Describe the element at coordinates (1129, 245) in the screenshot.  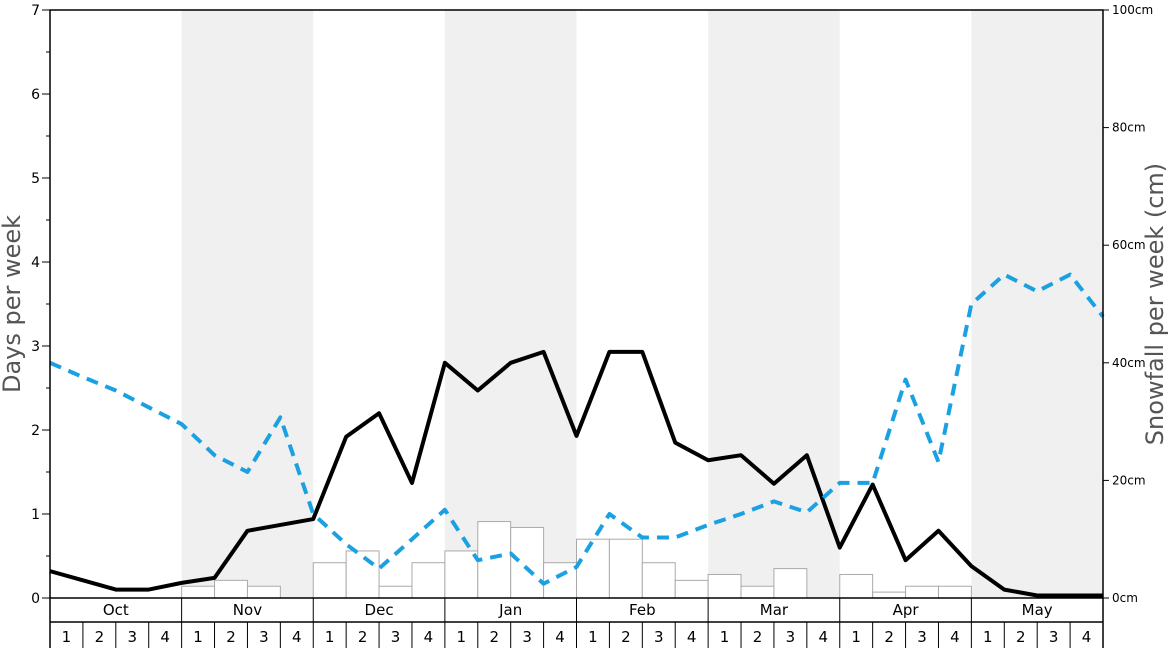
I see `right-tick-label: 60cm` at that location.